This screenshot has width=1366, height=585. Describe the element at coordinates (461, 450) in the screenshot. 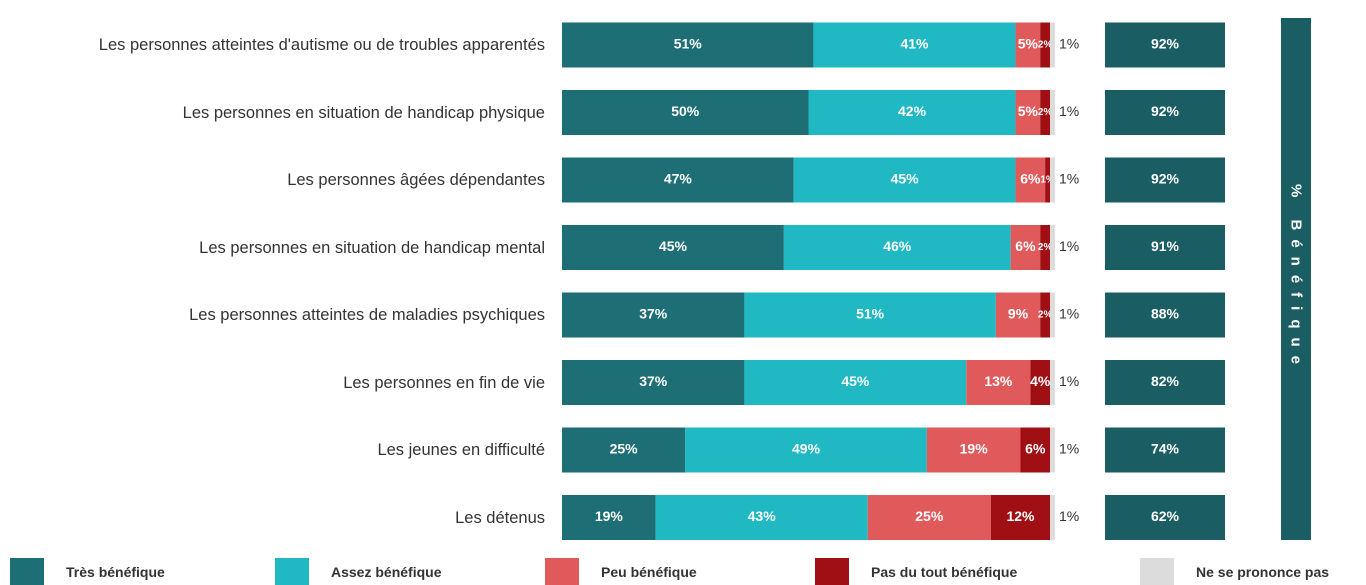

I see `category-label: Les jeunes en difficulté` at that location.